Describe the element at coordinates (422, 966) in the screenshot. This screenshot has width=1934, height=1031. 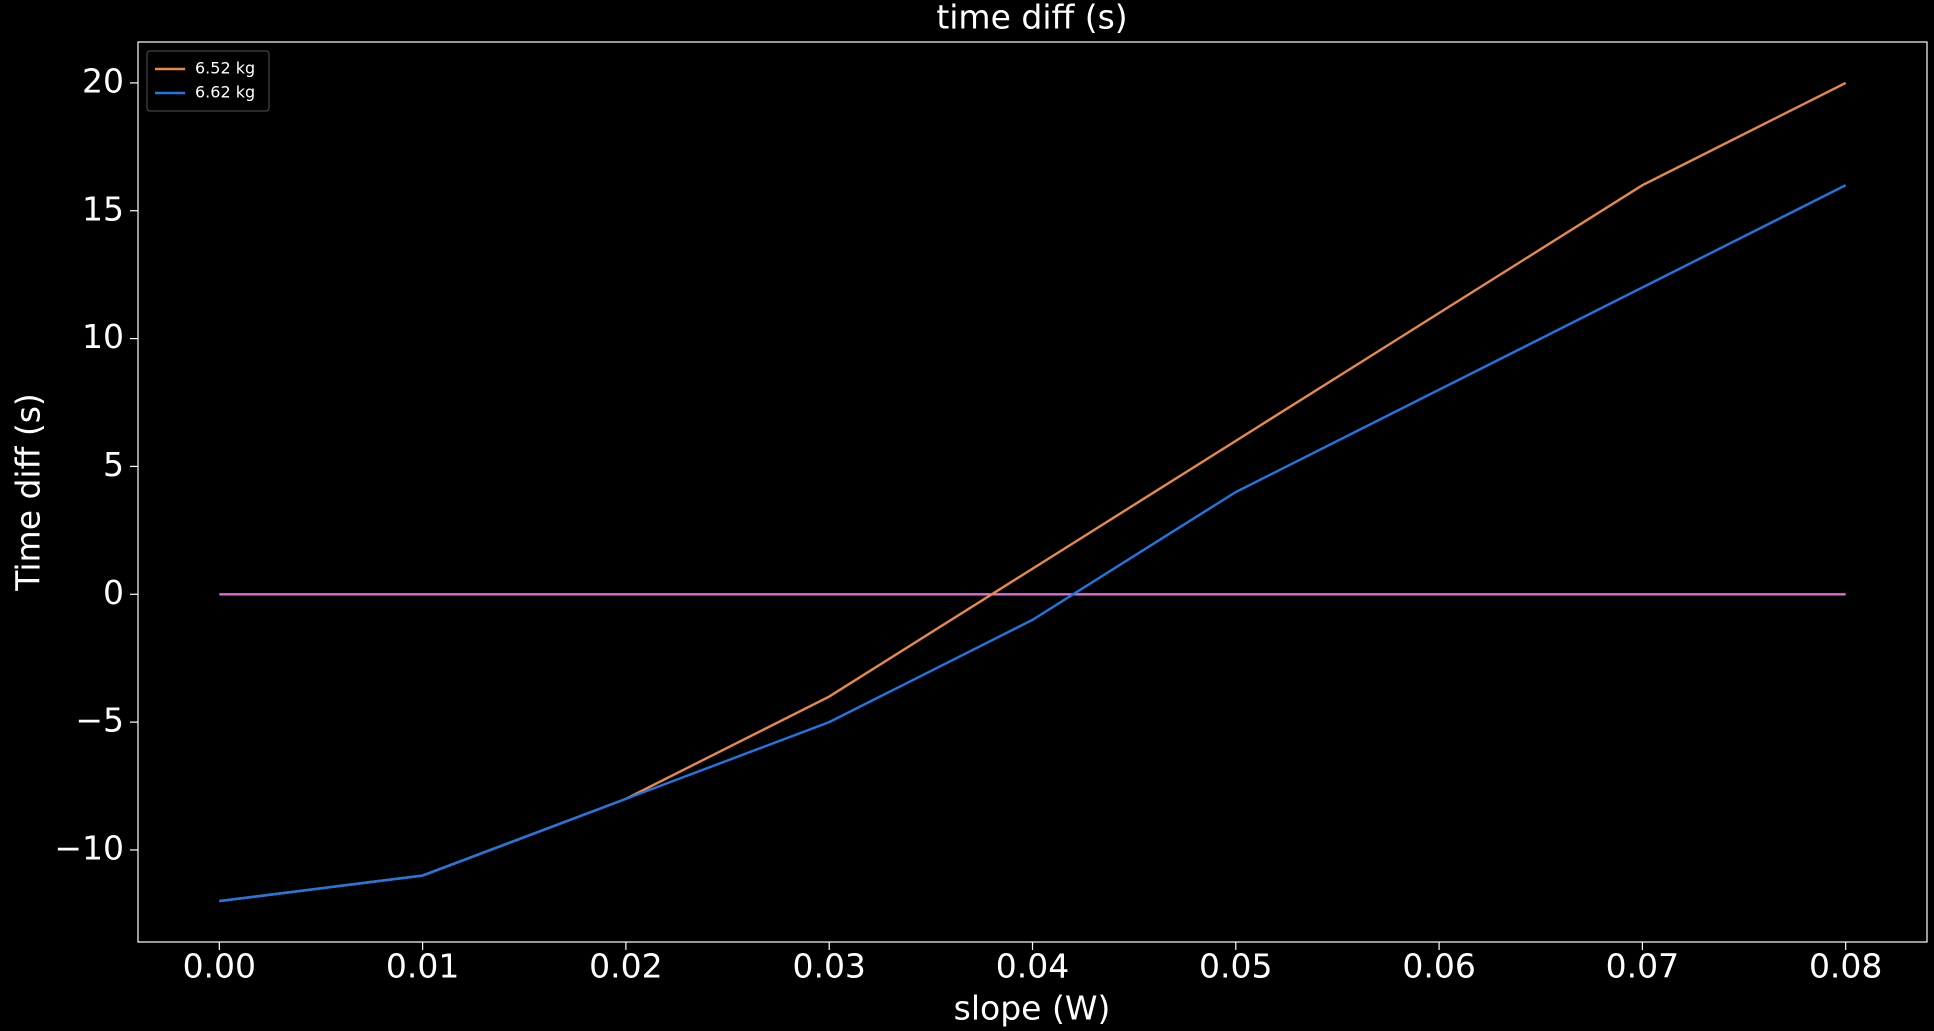
I see `x-tick-label: 0.01` at that location.